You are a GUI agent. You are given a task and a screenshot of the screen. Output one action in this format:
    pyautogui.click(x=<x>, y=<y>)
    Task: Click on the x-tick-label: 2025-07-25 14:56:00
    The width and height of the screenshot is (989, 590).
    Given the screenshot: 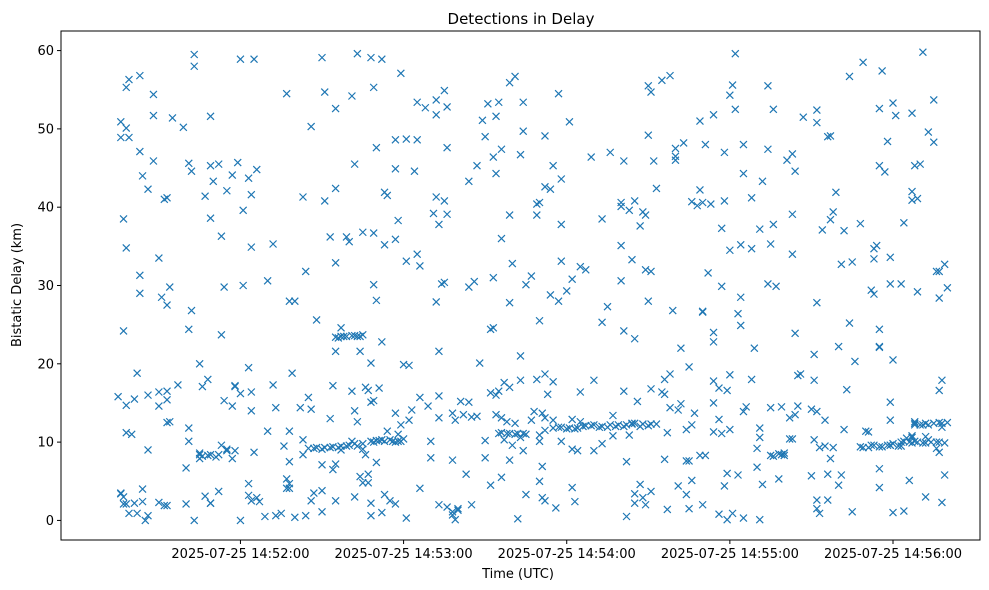 What is the action you would take?
    pyautogui.click(x=893, y=554)
    